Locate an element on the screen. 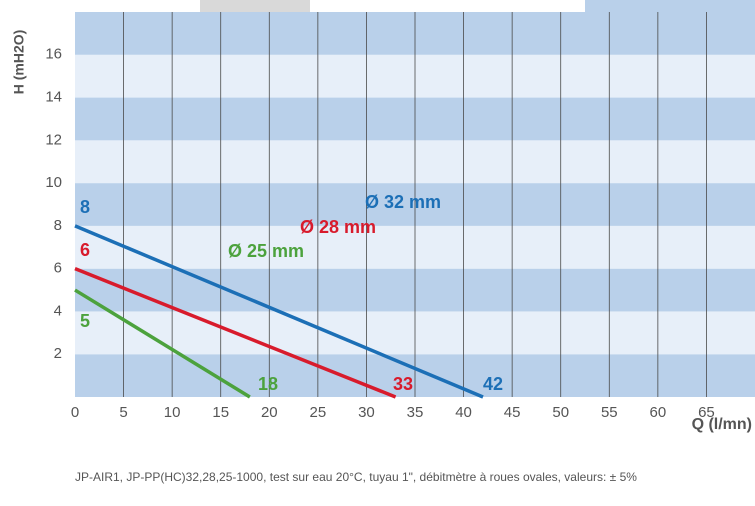  x-tick-label: 50 is located at coordinates (560, 412).